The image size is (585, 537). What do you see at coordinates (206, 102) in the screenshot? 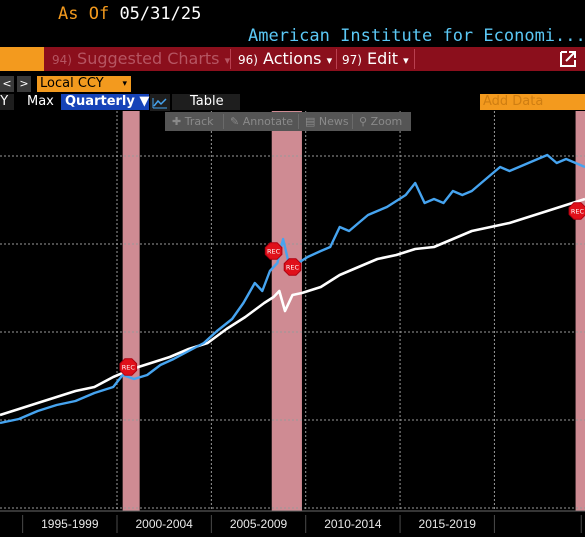
I see `table-button: Table` at bounding box center [206, 102].